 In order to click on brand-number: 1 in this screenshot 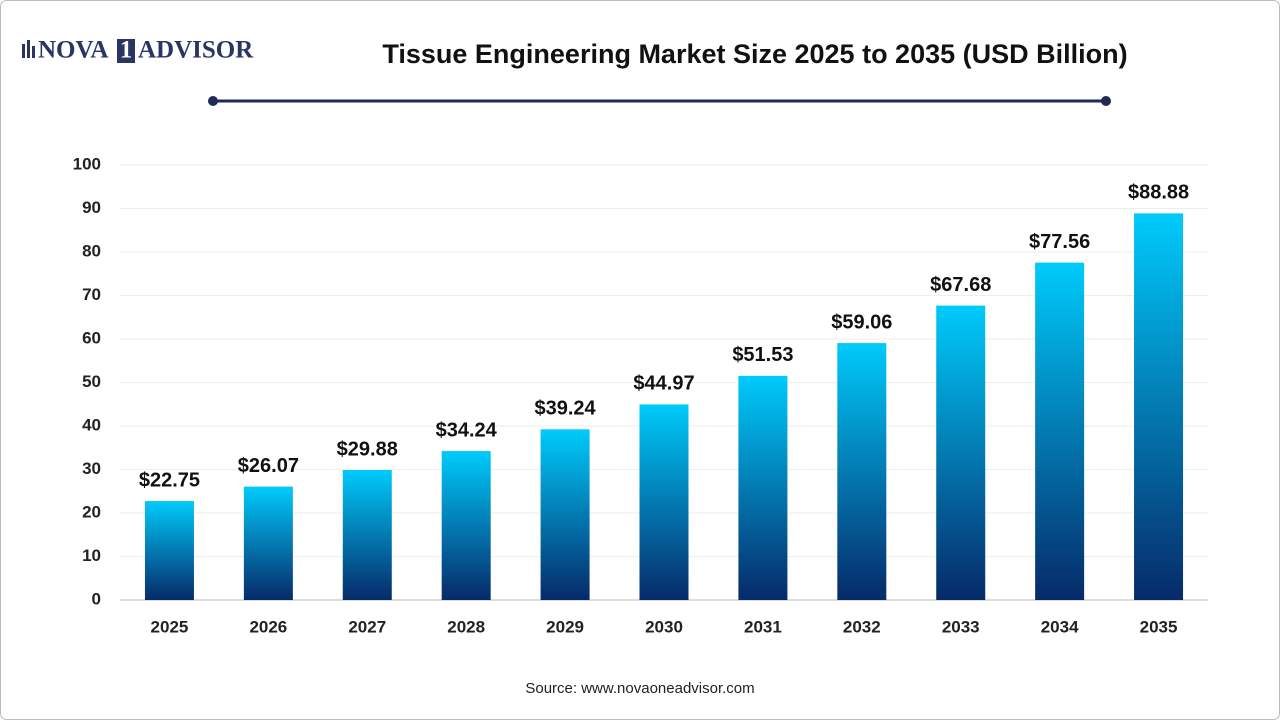, I will do `click(126, 50)`.